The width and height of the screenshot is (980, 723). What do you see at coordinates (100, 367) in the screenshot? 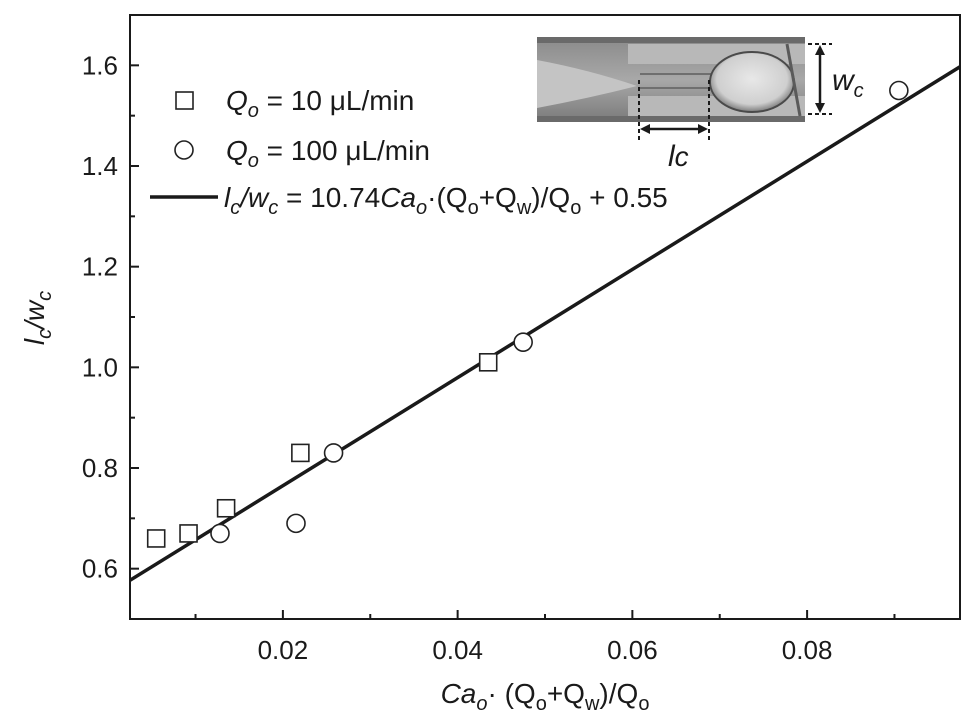
I see `y-tick-label: 1.0` at bounding box center [100, 367].